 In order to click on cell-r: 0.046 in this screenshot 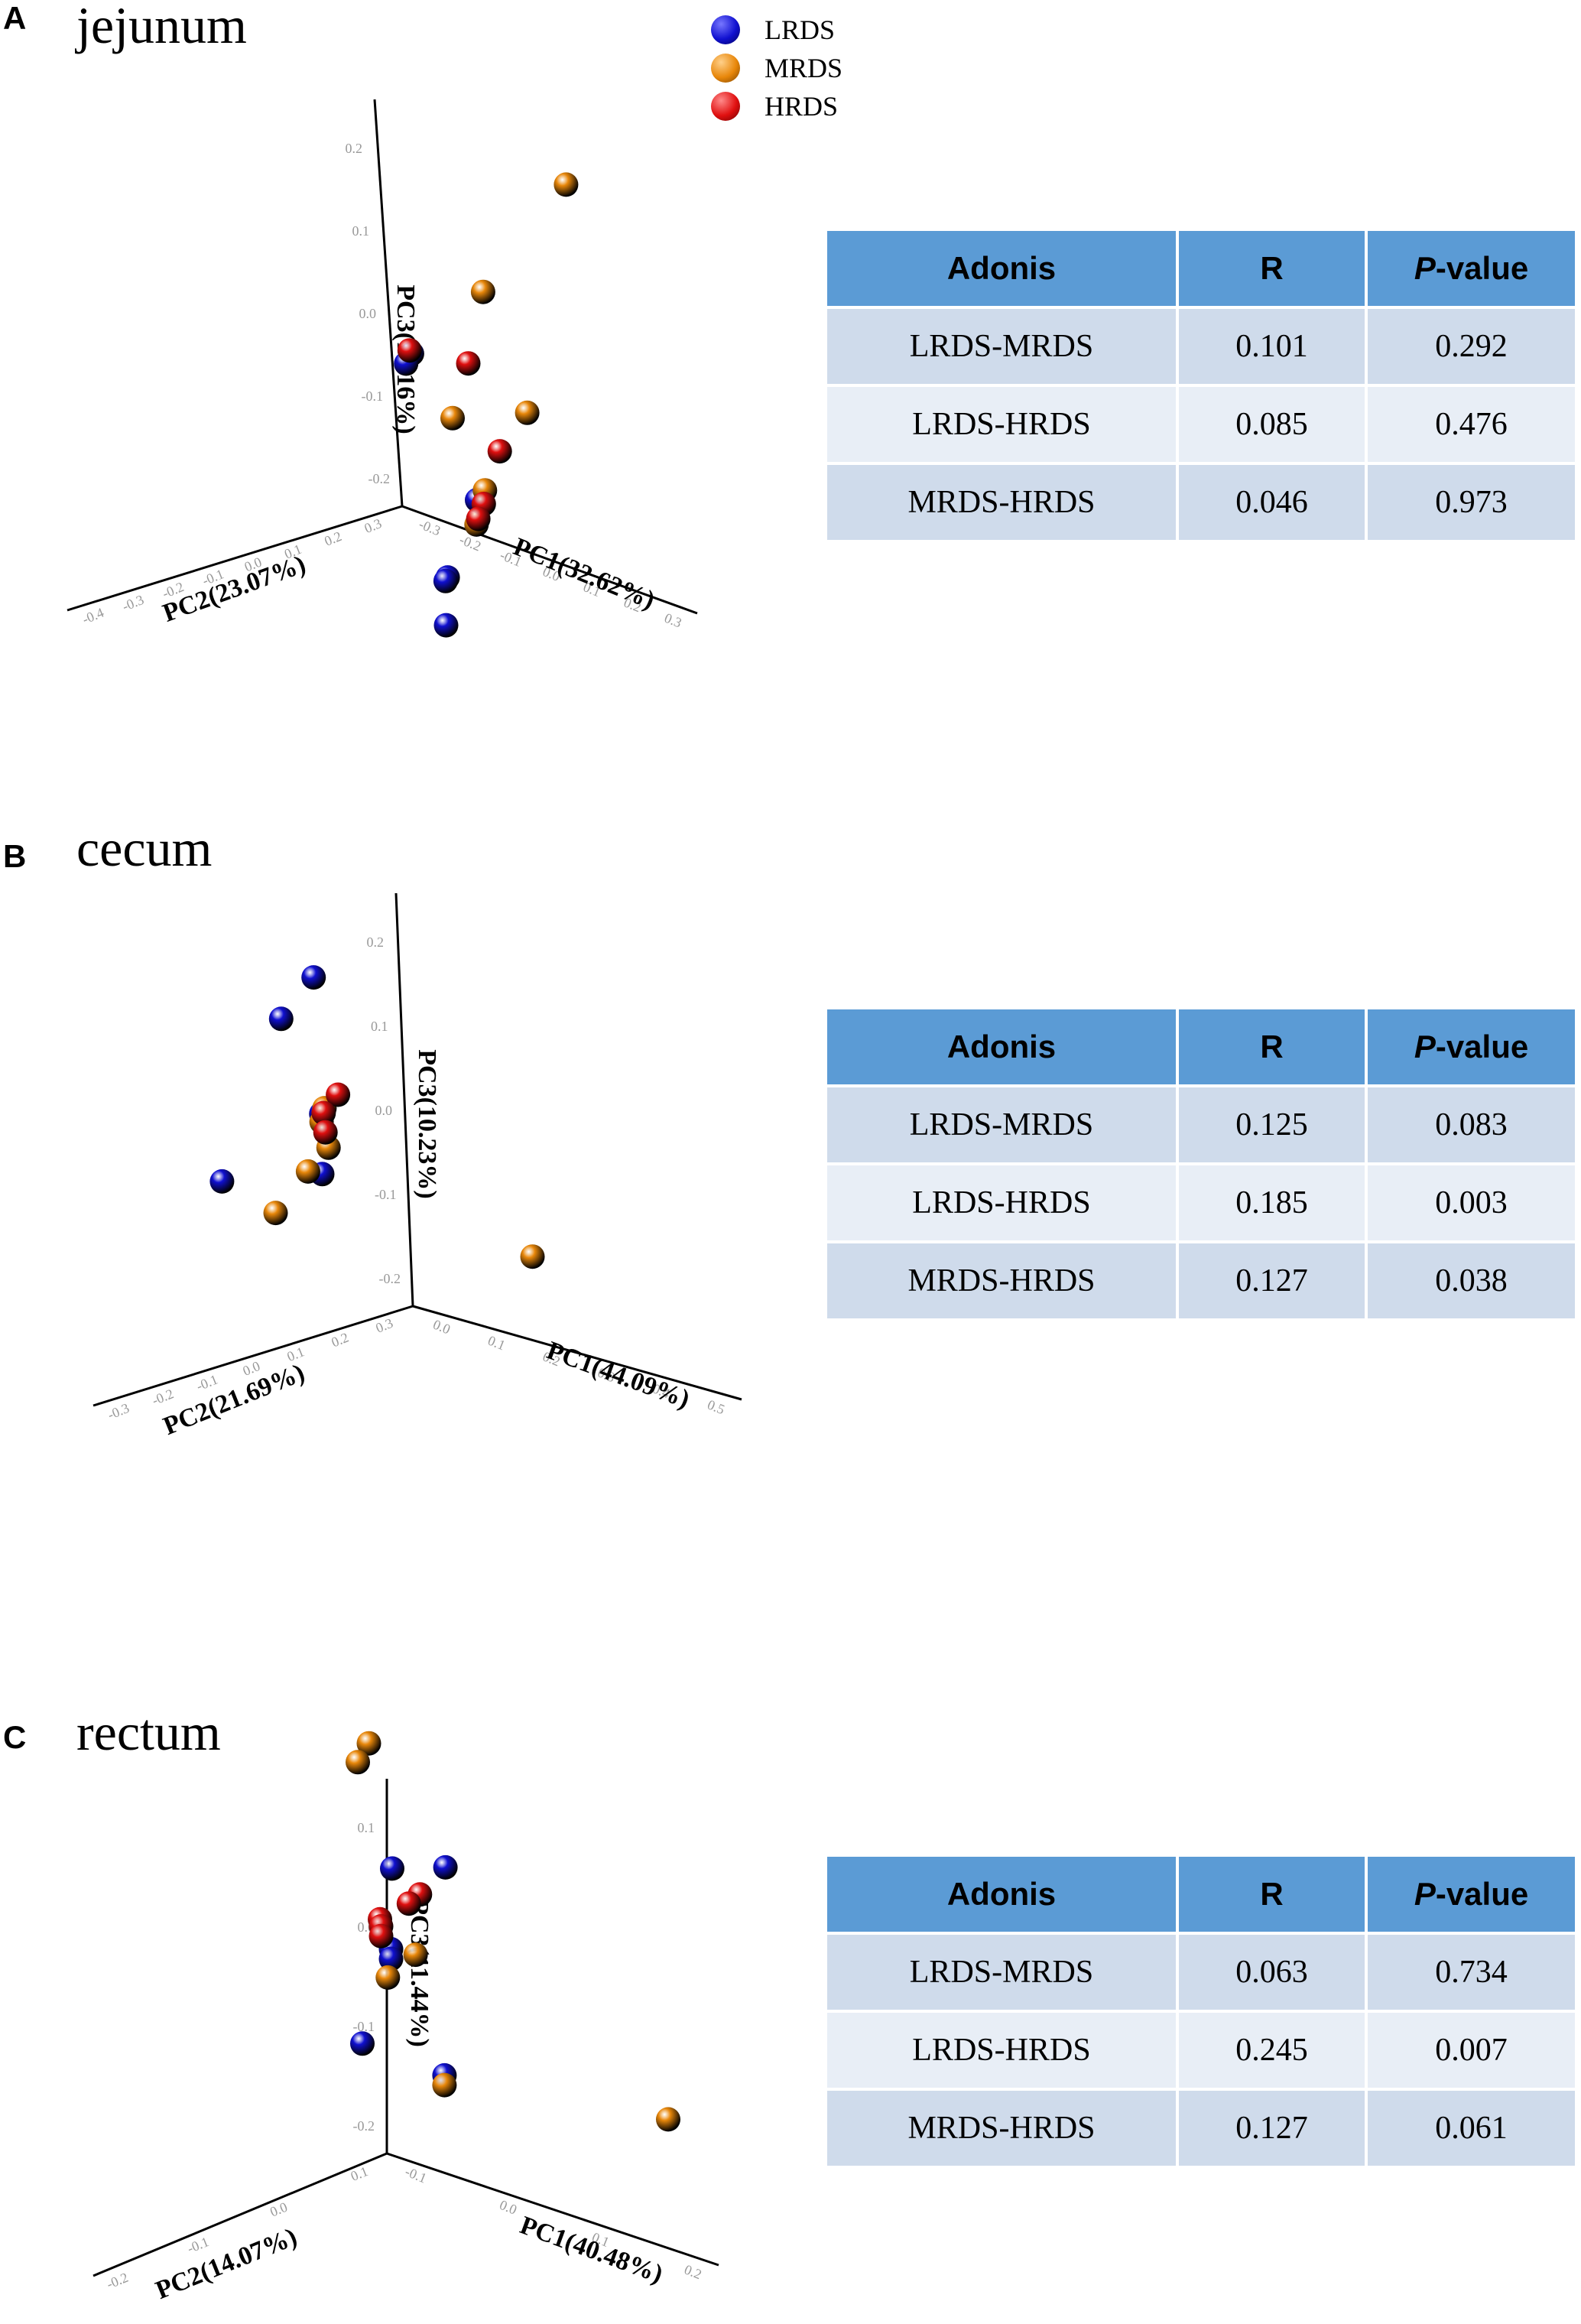, I will do `click(1272, 502)`.